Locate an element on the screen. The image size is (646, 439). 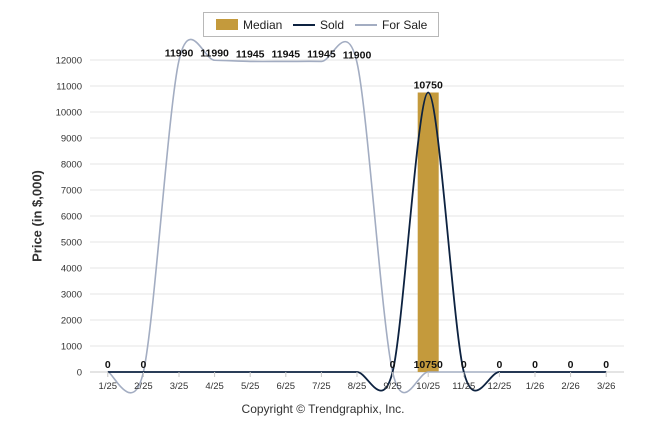
copyright-text: Copyright © Trendgraphix, Inc. is located at coordinates (323, 409).